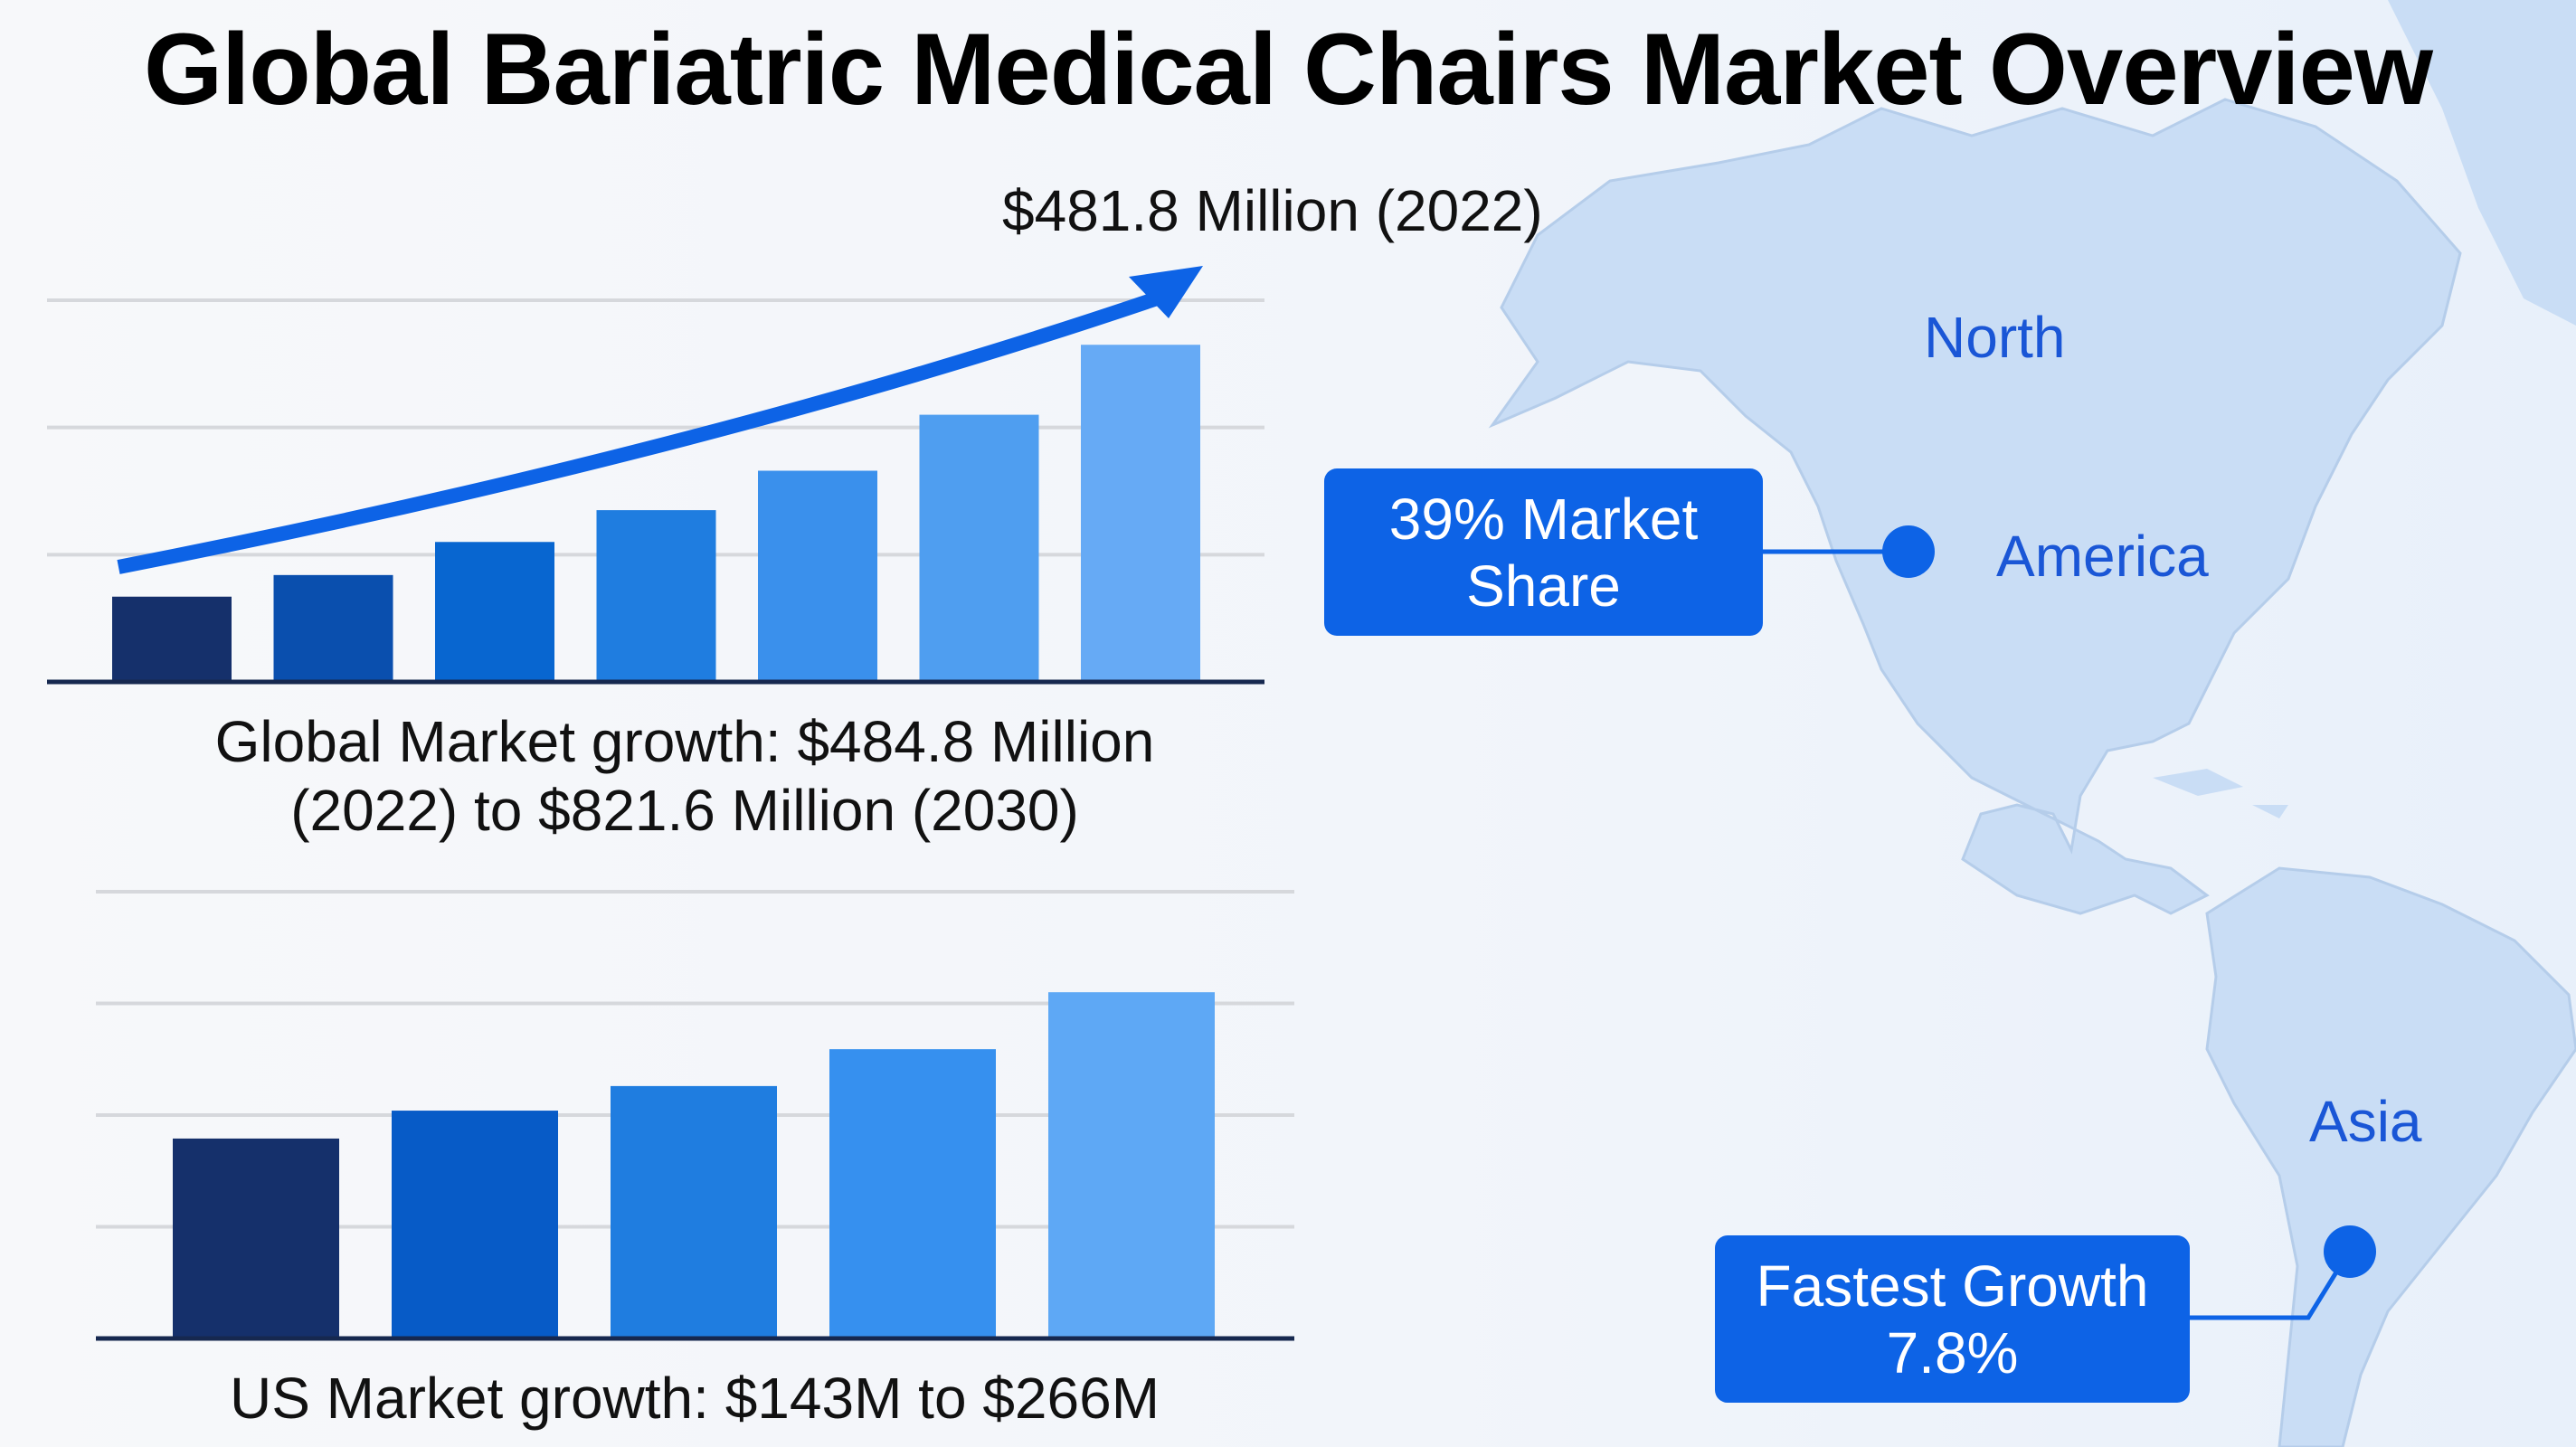  I want to click on global-caption-line-2: (2022) to $821.6 Million (2030), so click(685, 810).